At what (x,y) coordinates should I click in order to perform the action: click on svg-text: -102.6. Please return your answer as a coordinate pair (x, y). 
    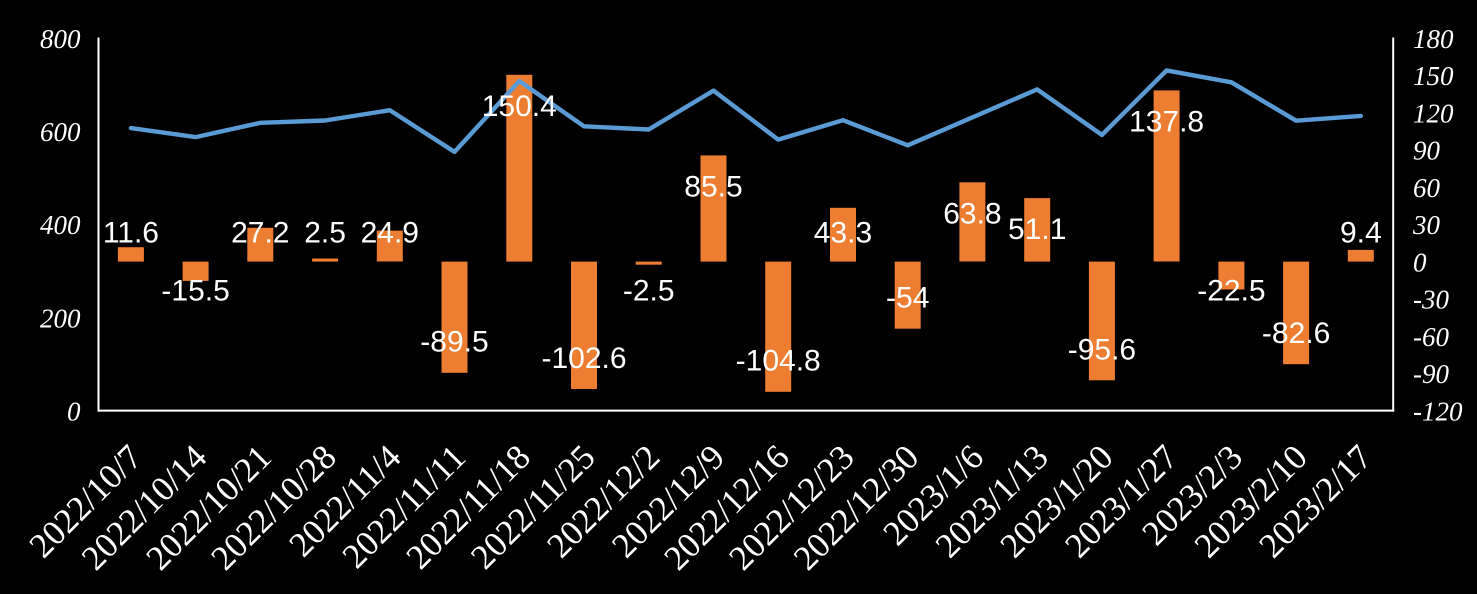
    Looking at the image, I should click on (583, 358).